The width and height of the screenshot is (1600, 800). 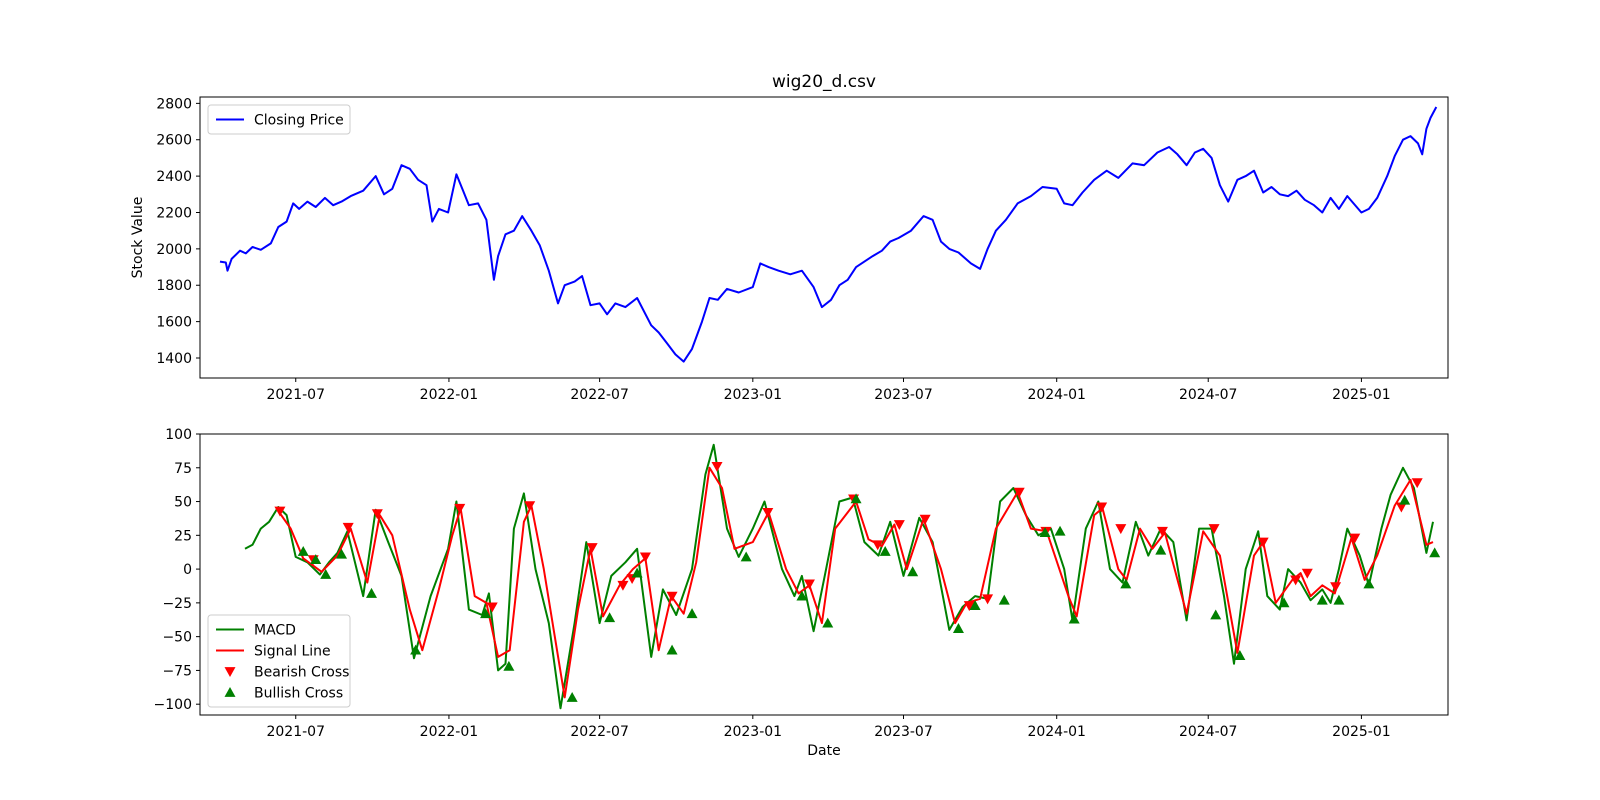 I want to click on macd-xtick-label: 2021-07, so click(x=295, y=732).